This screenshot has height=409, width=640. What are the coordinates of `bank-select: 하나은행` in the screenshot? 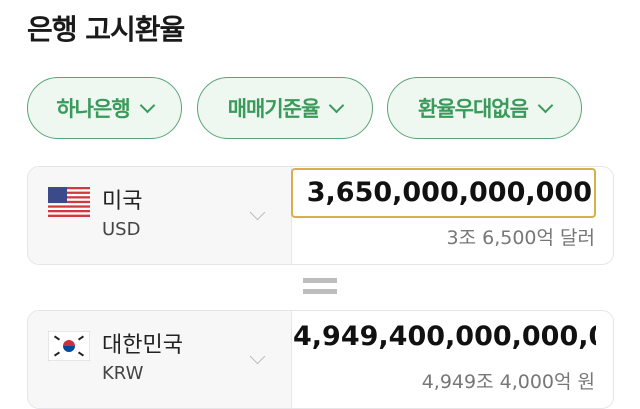 It's located at (104, 108).